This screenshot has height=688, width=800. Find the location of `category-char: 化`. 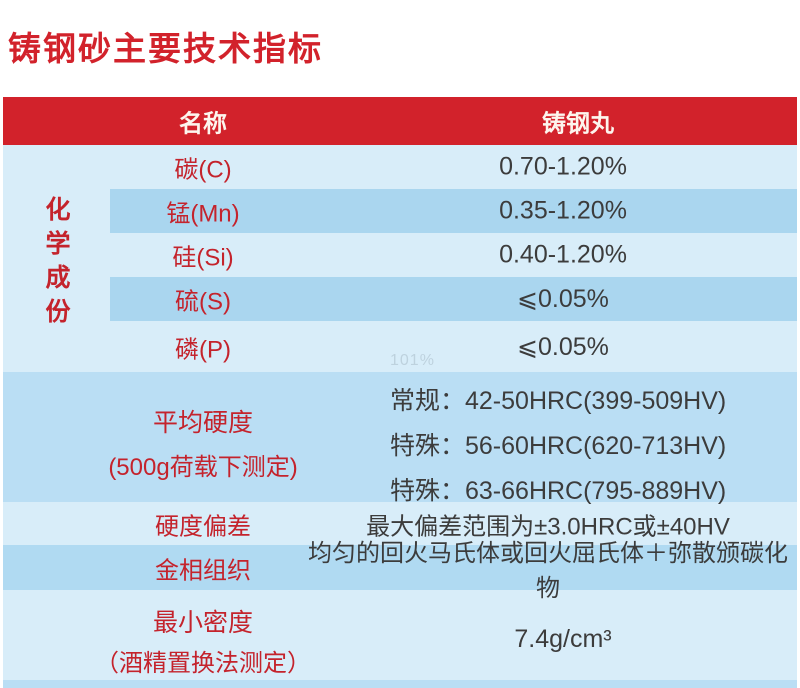

category-char: 化 is located at coordinates (58, 210).